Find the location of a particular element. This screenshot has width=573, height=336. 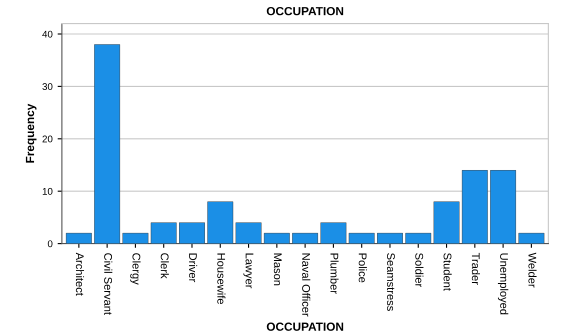

x-tick-label: Lawyer is located at coordinates (248, 271).